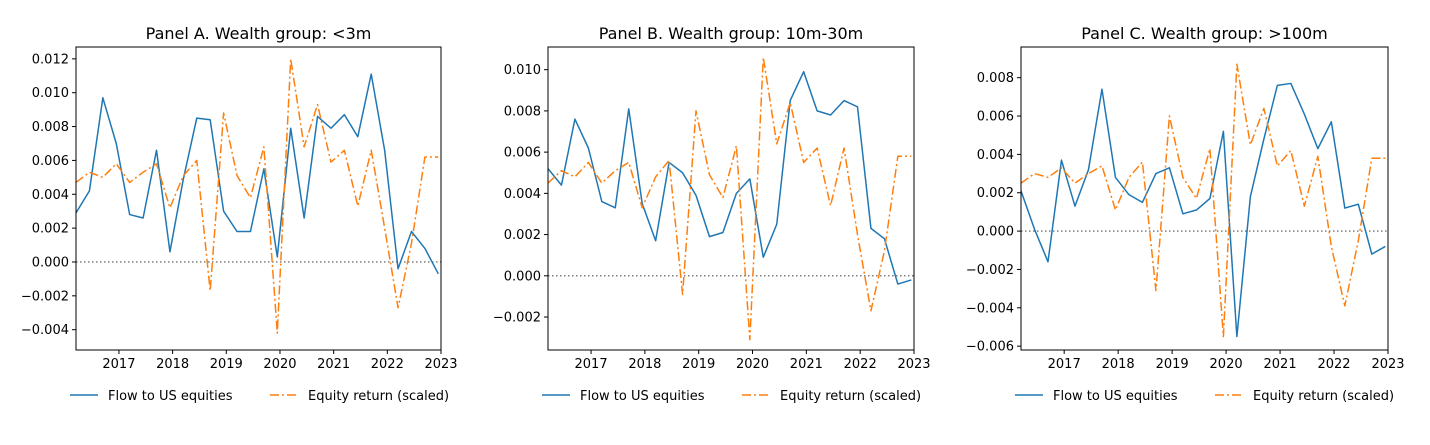 This screenshot has width=1430, height=445. What do you see at coordinates (50, 59) in the screenshot?
I see `y-tick-label: 0.012` at bounding box center [50, 59].